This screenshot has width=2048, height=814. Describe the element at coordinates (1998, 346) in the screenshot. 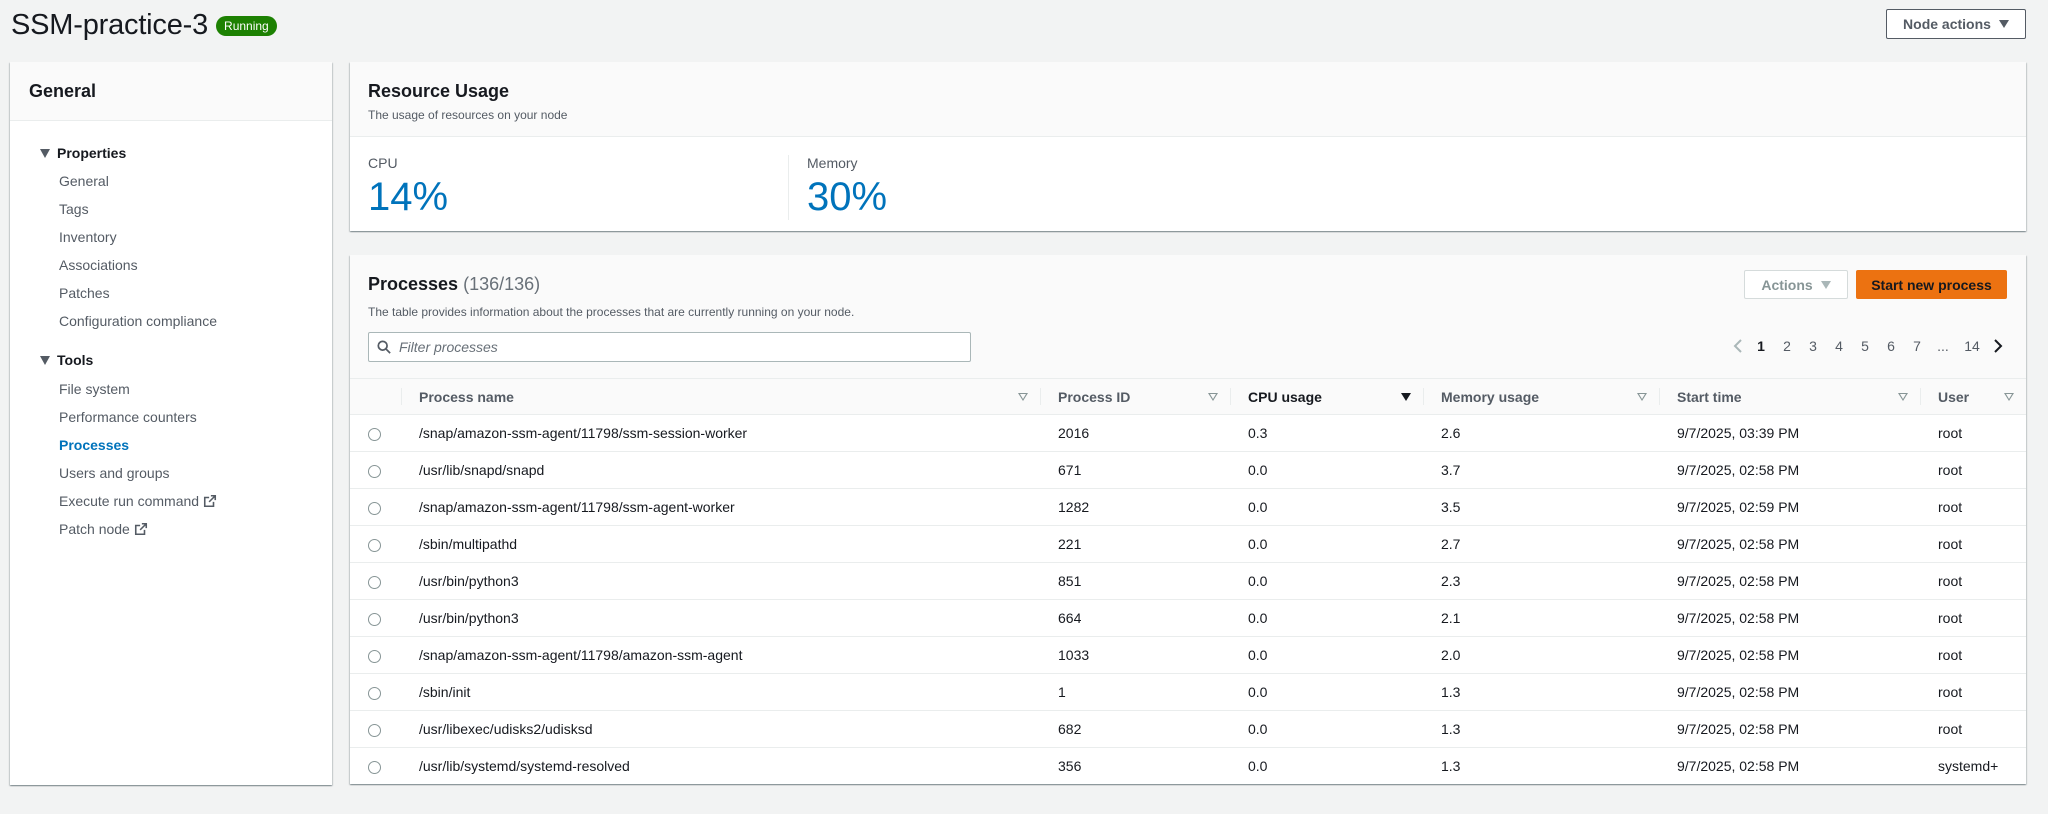

I see `pagination-next-button` at that location.